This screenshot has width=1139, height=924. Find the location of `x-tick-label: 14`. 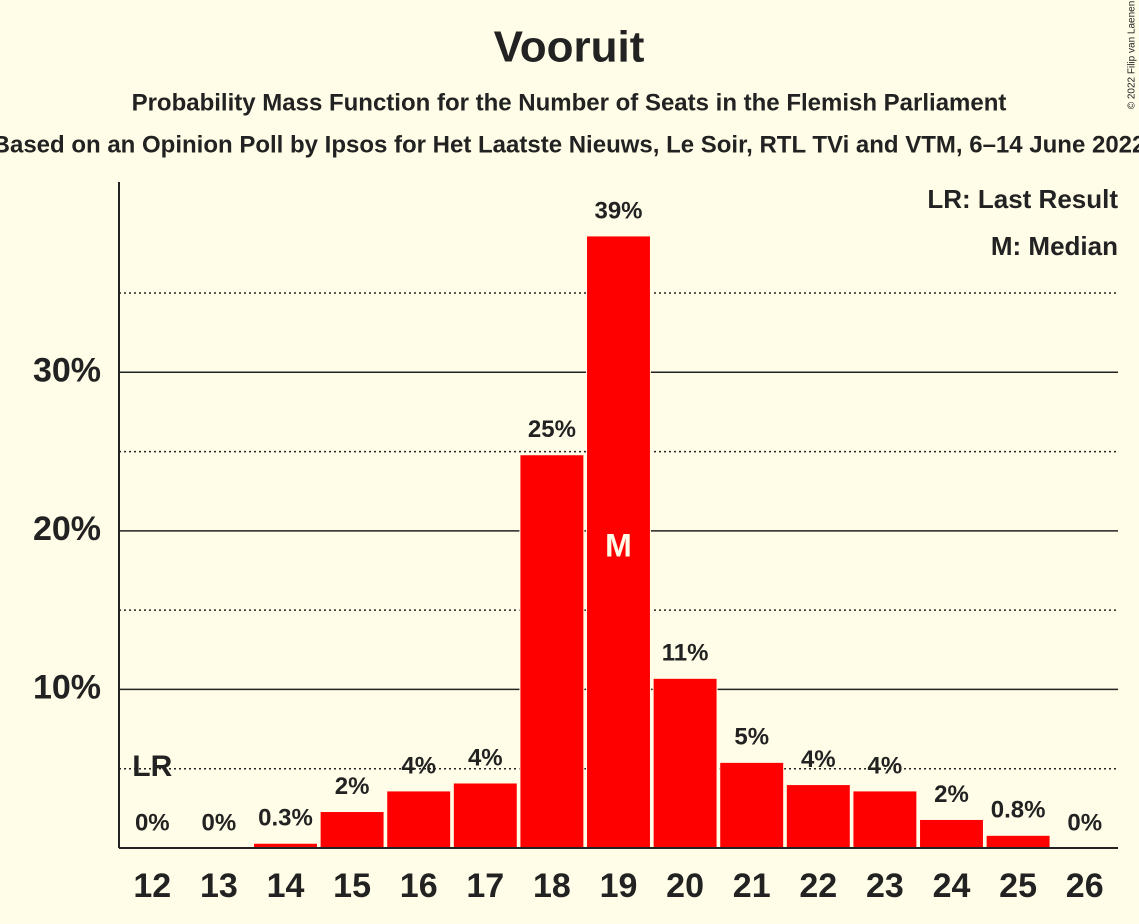

x-tick-label: 14 is located at coordinates (286, 886).